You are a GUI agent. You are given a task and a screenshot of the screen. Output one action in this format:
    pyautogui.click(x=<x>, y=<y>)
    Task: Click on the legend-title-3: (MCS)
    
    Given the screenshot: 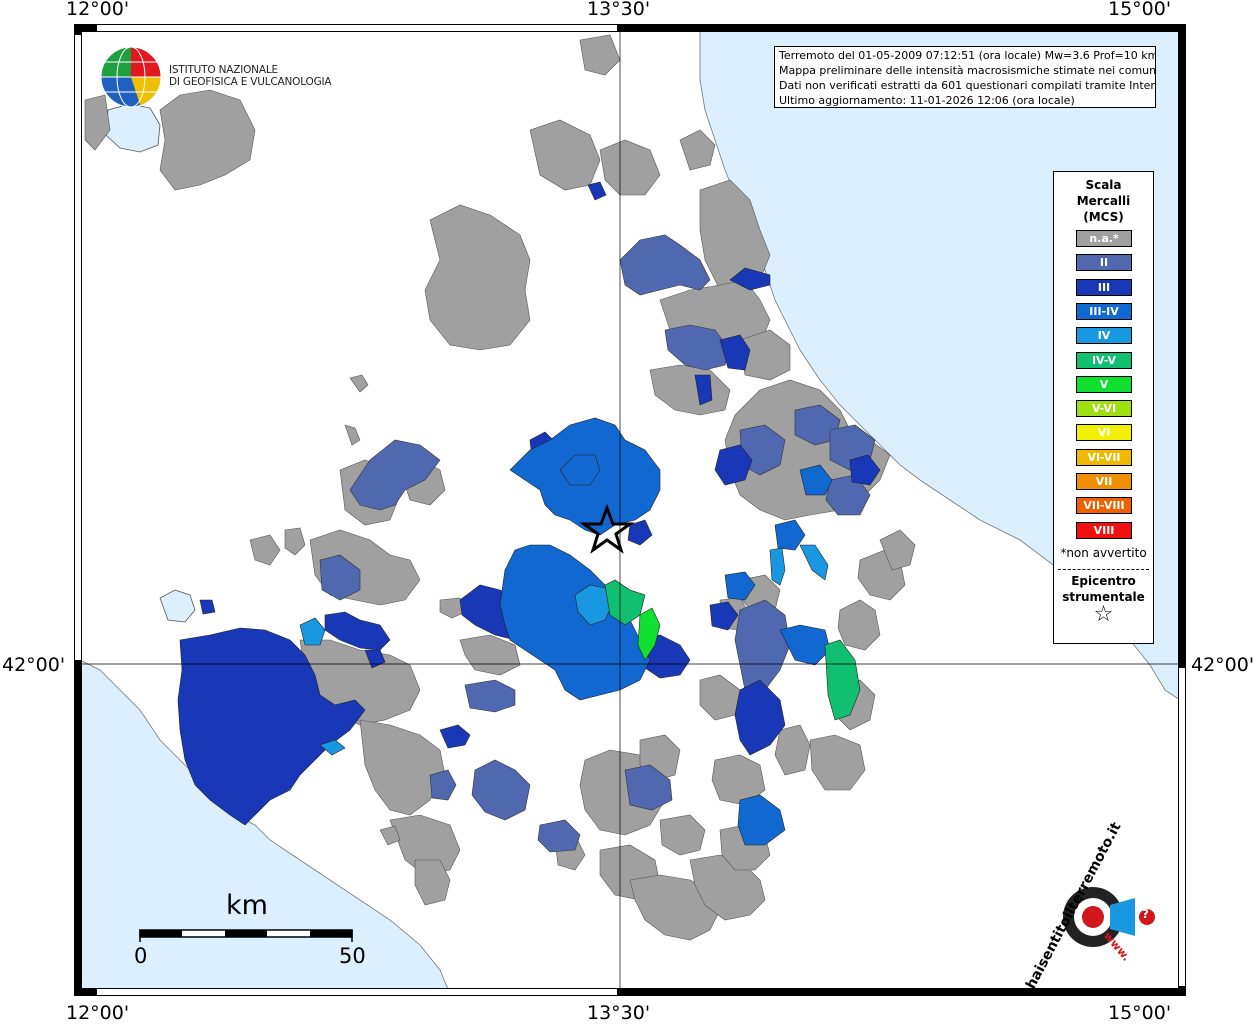 What is the action you would take?
    pyautogui.click(x=1103, y=217)
    